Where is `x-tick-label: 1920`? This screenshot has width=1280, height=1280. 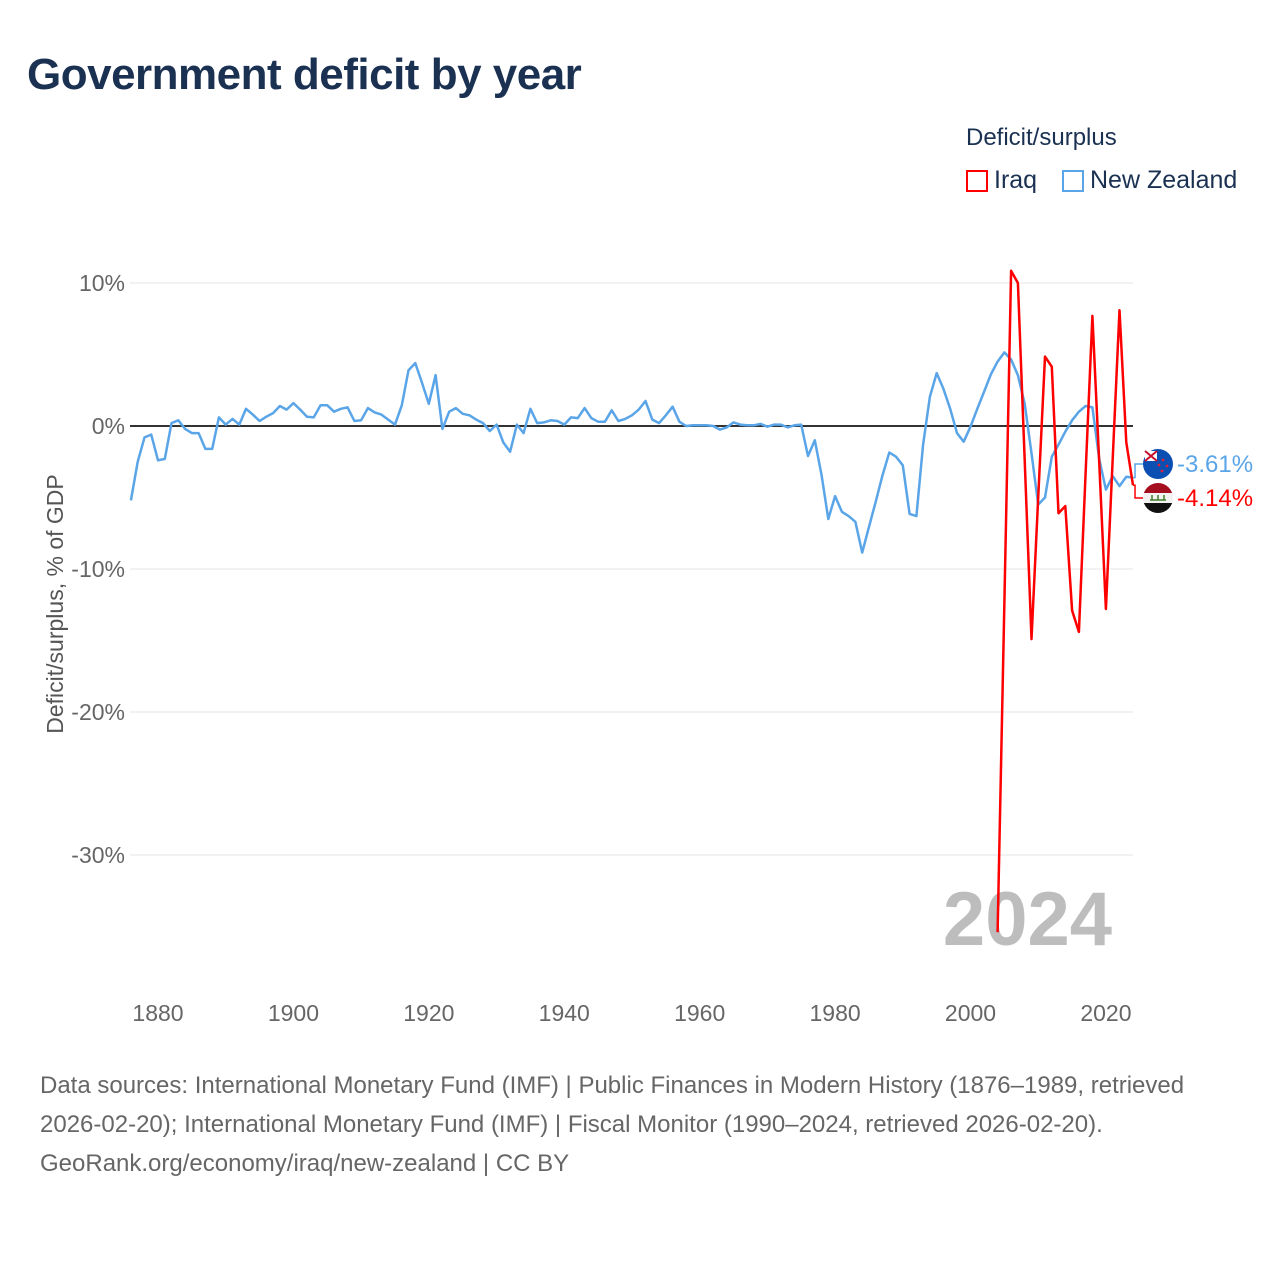 x-tick-label: 1920 is located at coordinates (428, 1013).